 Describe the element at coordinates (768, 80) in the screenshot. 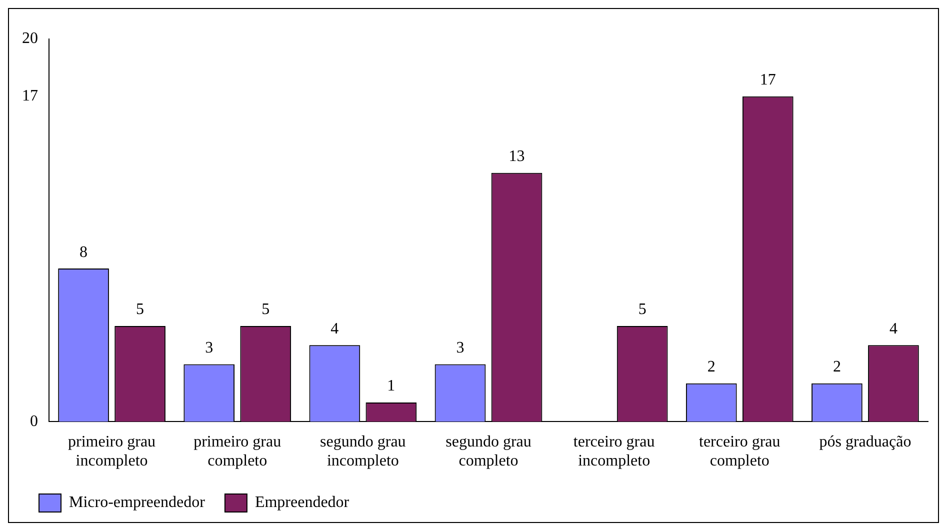

I see `data-label: 17` at that location.